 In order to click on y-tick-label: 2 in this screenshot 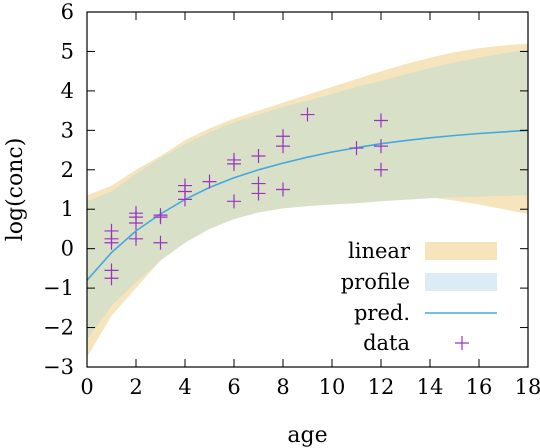, I will do `click(67, 170)`.